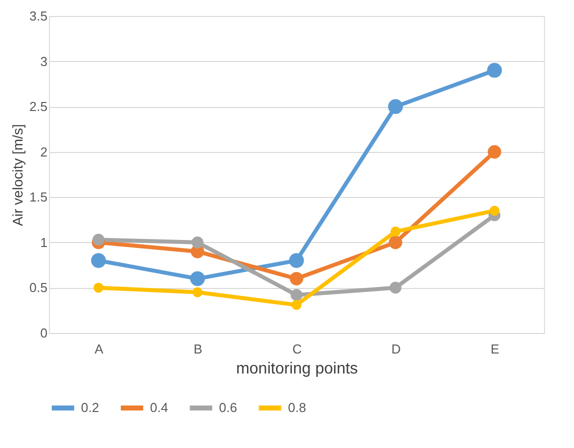 Image resolution: width=574 pixels, height=448 pixels. Describe the element at coordinates (38, 106) in the screenshot. I see `y-tick-label: 2.5` at that location.